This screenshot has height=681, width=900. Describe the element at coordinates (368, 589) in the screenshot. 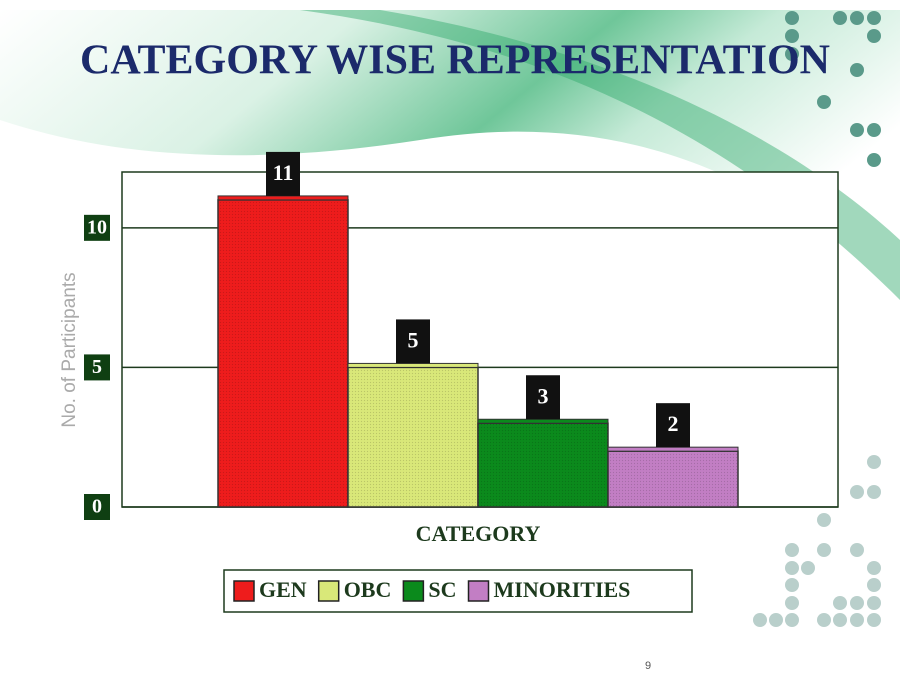

I see `legend-label: OBC` at that location.